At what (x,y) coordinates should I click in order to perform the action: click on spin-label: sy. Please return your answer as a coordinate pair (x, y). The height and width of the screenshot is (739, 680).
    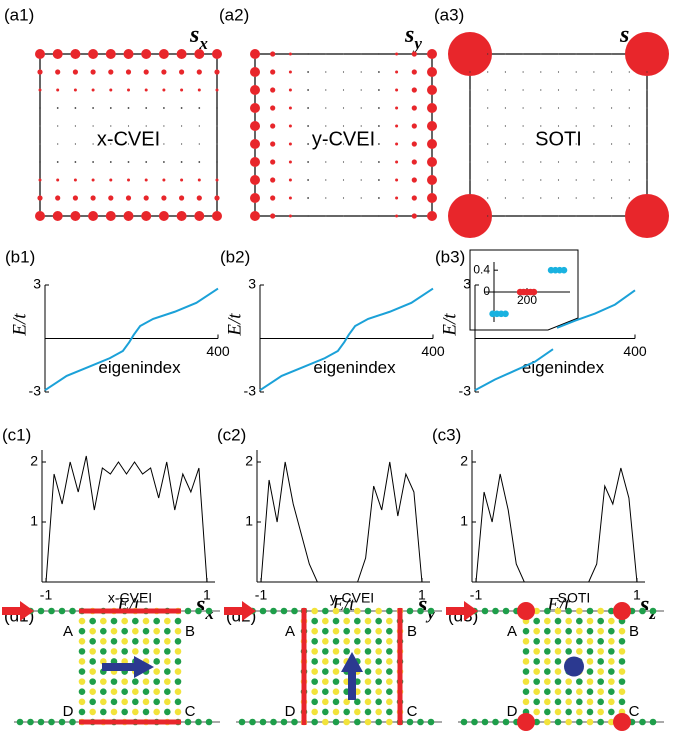
    Looking at the image, I should click on (426, 608).